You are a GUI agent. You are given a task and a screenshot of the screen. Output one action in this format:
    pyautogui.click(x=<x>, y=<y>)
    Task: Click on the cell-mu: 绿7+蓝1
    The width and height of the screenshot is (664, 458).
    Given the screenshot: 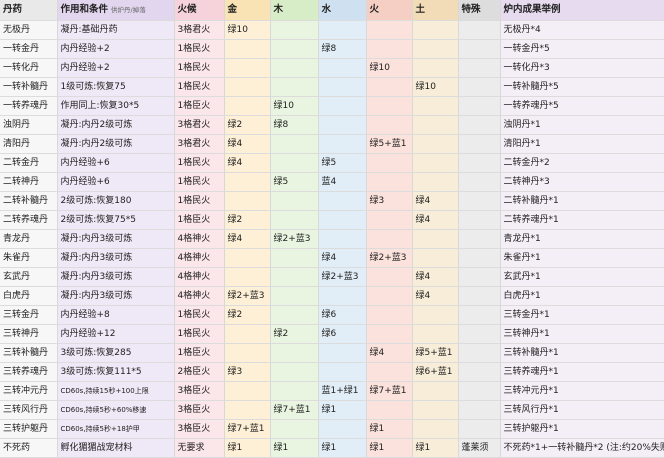 What is the action you would take?
    pyautogui.click(x=294, y=410)
    